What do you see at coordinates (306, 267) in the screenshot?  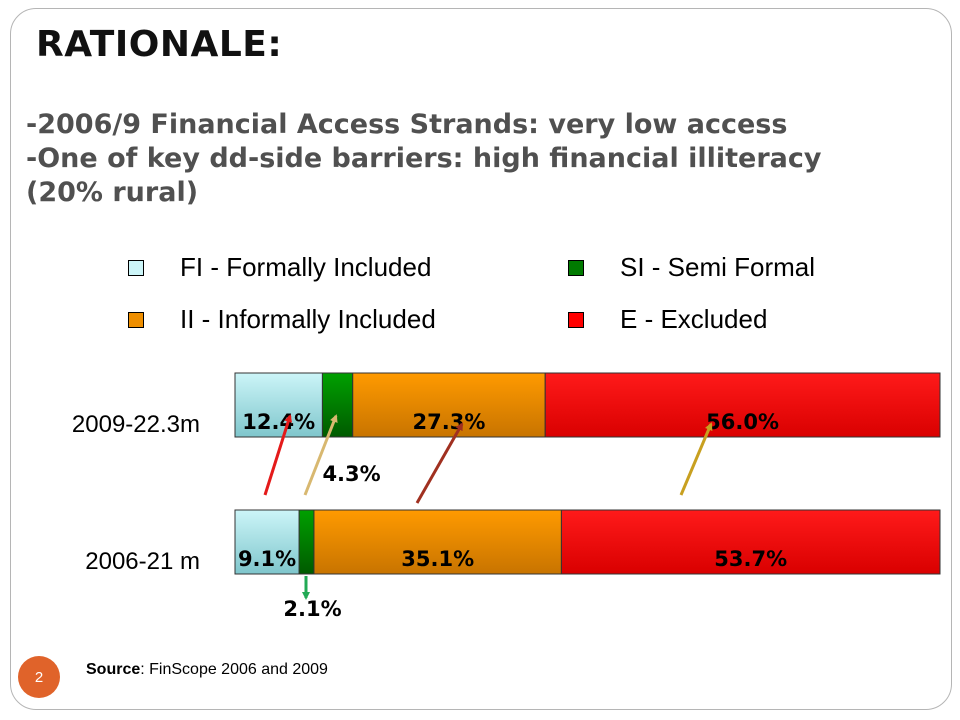 I see `legend-label-fi: FI - Formally Included` at bounding box center [306, 267].